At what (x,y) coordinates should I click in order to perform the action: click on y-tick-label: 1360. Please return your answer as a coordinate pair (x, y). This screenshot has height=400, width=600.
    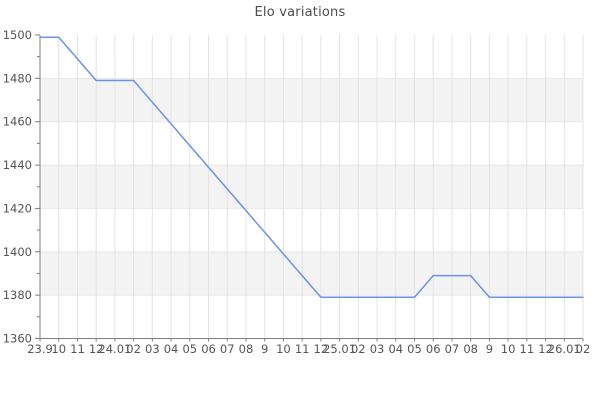
    Looking at the image, I should click on (17, 339).